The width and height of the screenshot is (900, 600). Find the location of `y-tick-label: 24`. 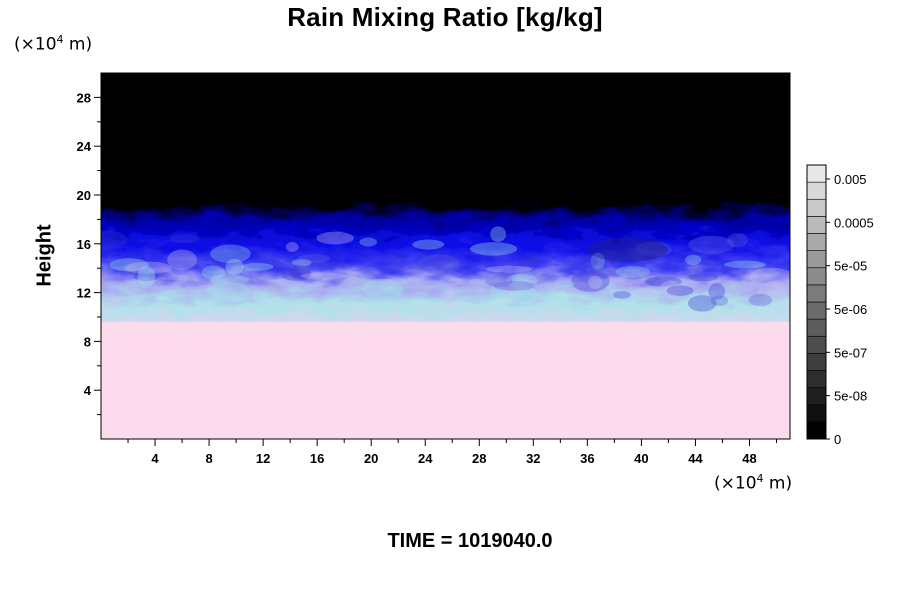

y-tick-label: 24 is located at coordinates (84, 146).